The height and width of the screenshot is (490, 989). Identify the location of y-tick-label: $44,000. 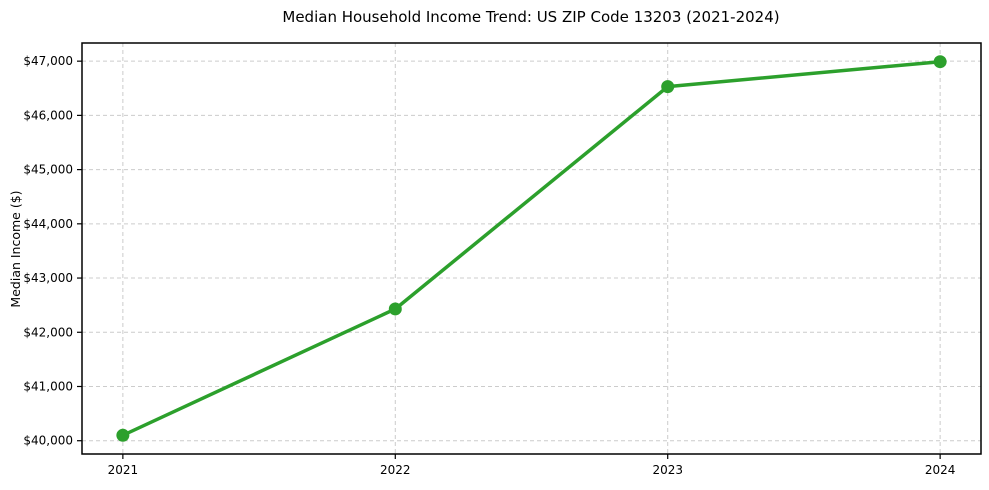
(48, 224).